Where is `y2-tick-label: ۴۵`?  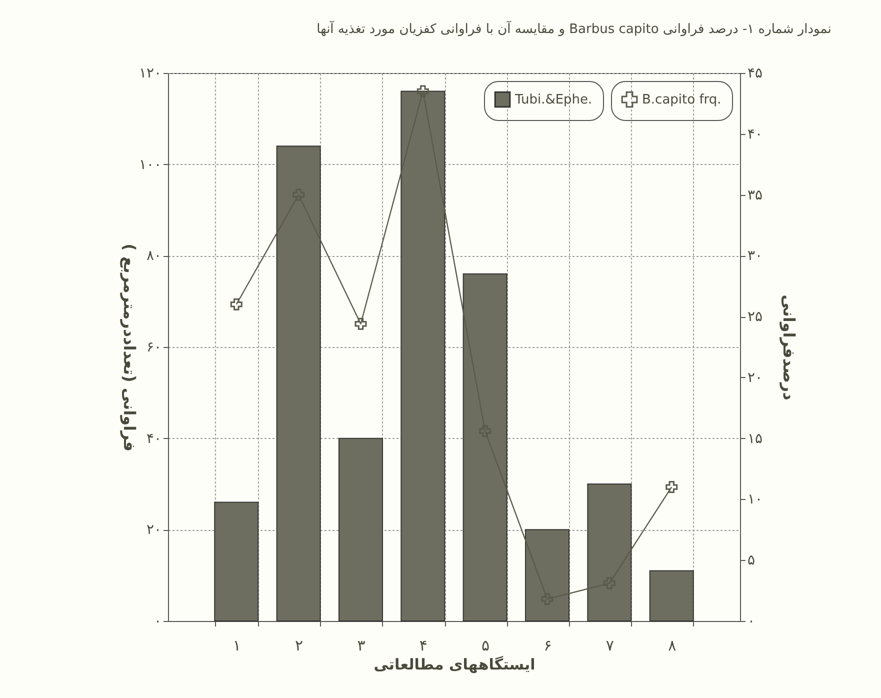 y2-tick-label: ۴۵ is located at coordinates (755, 74).